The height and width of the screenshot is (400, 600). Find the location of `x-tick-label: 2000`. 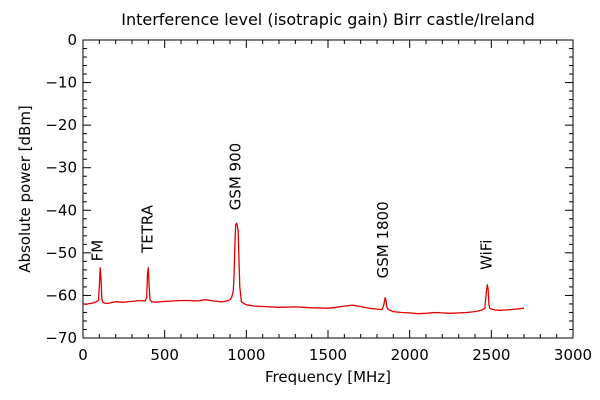

x-tick-label: 2000 is located at coordinates (410, 355).